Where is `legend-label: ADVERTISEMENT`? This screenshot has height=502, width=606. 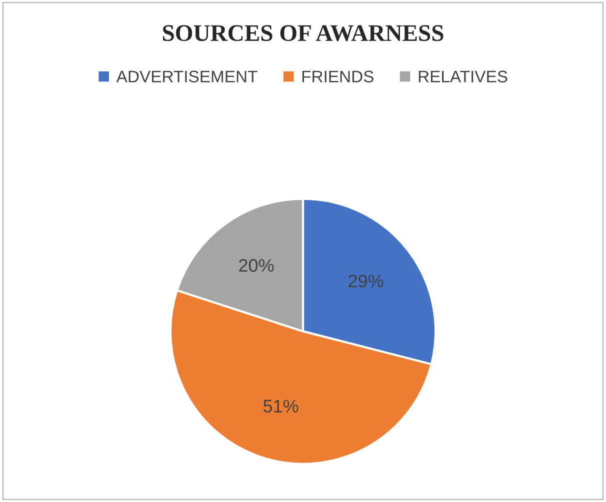 legend-label: ADVERTISEMENT is located at coordinates (187, 76).